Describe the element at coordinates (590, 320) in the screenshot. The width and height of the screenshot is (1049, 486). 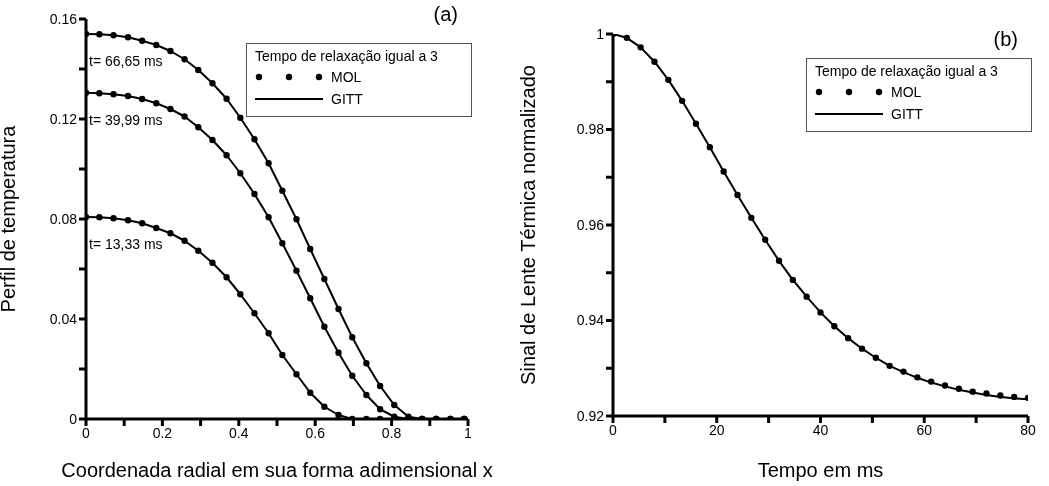
I see `y-tick-label: 0.94` at that location.